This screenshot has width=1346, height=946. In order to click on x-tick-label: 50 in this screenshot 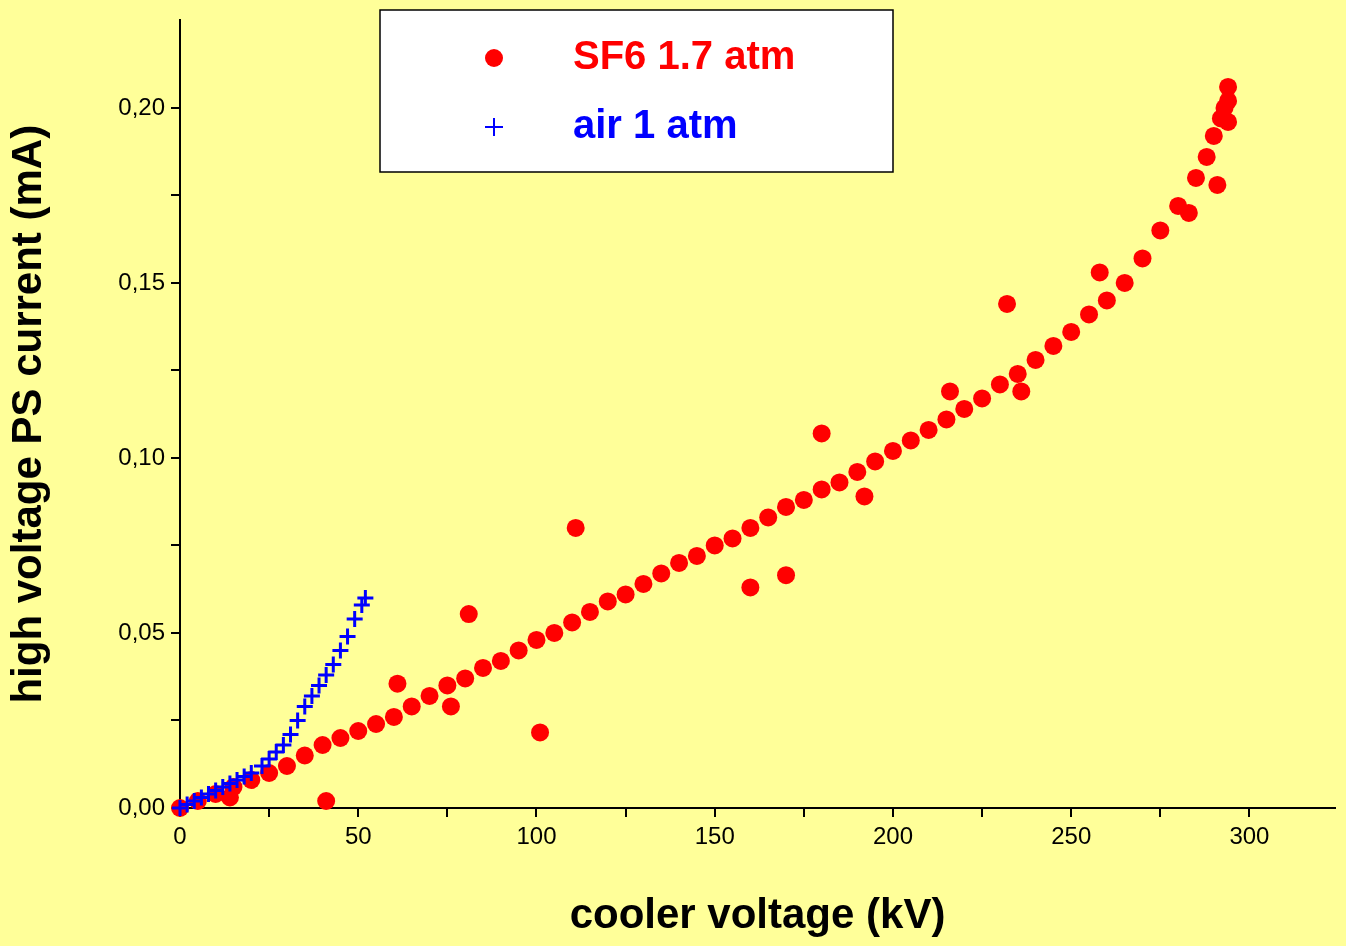, I will do `click(358, 836)`.